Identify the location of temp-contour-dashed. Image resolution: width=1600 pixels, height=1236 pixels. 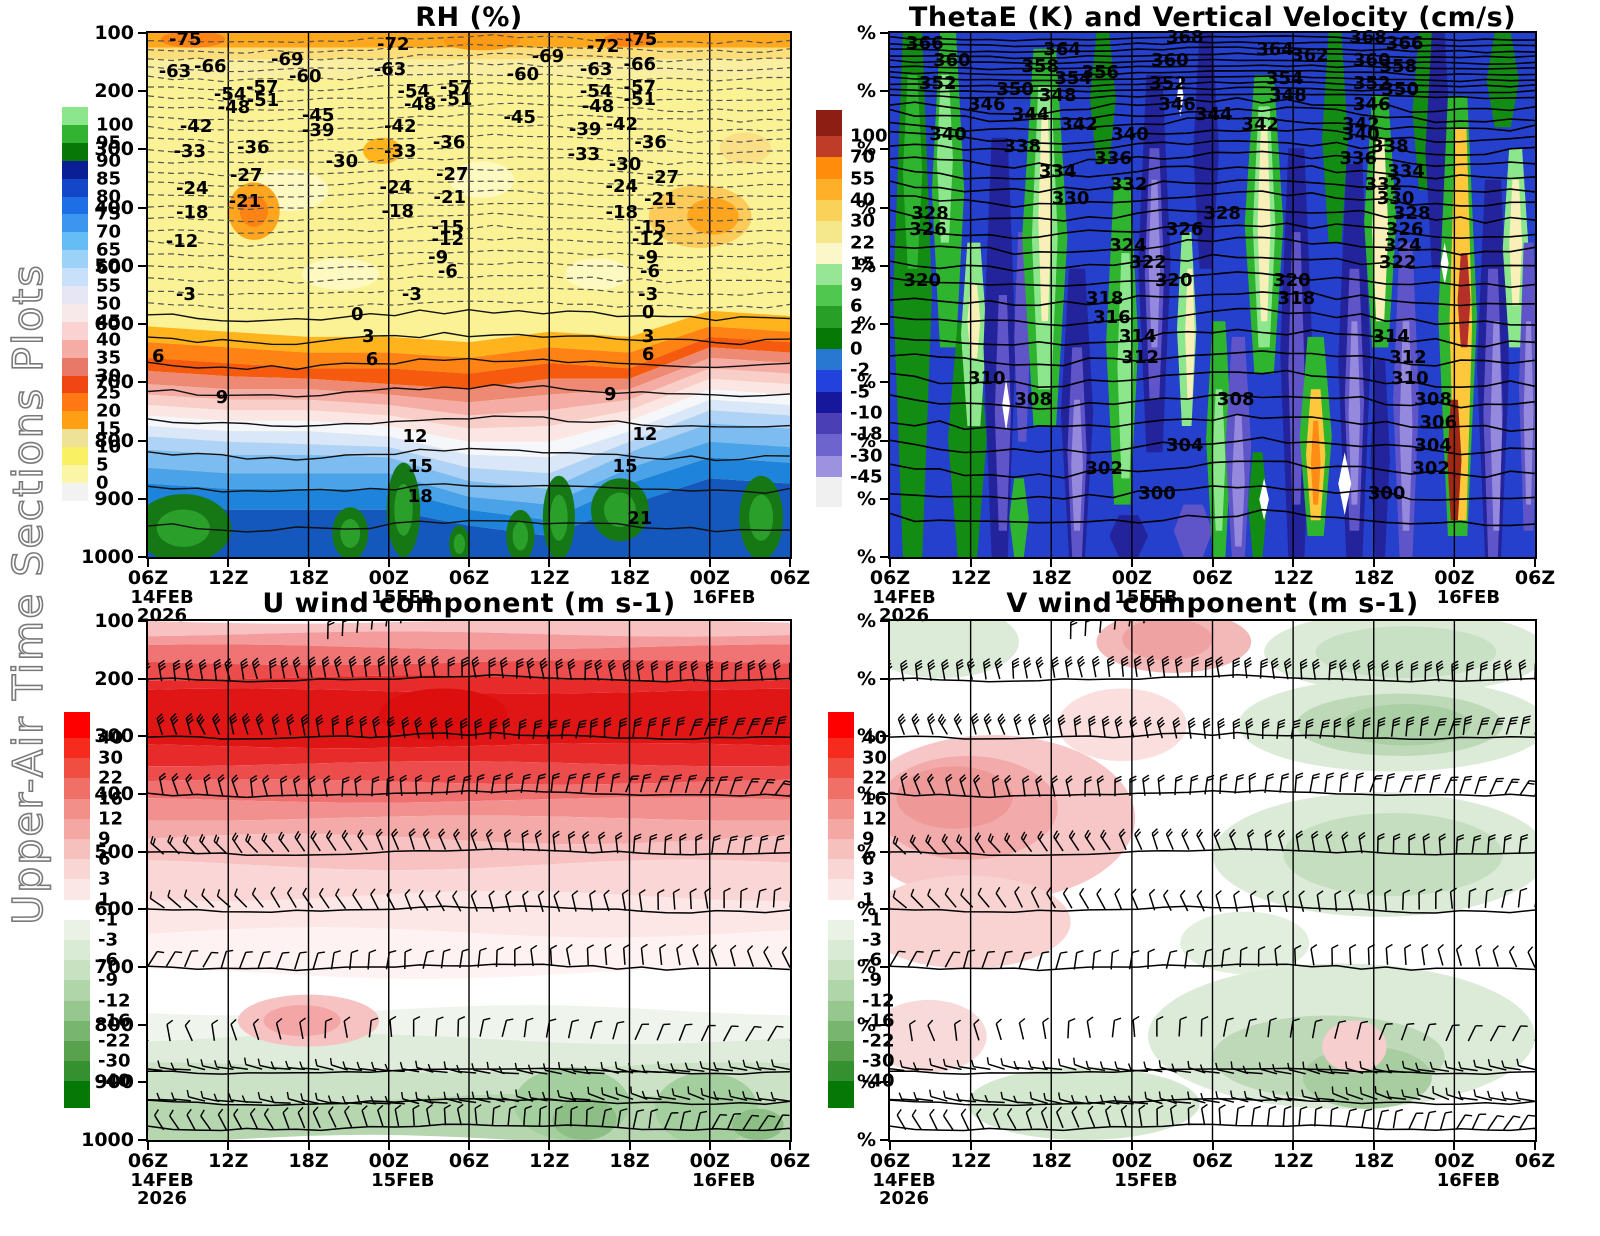
(469, 129).